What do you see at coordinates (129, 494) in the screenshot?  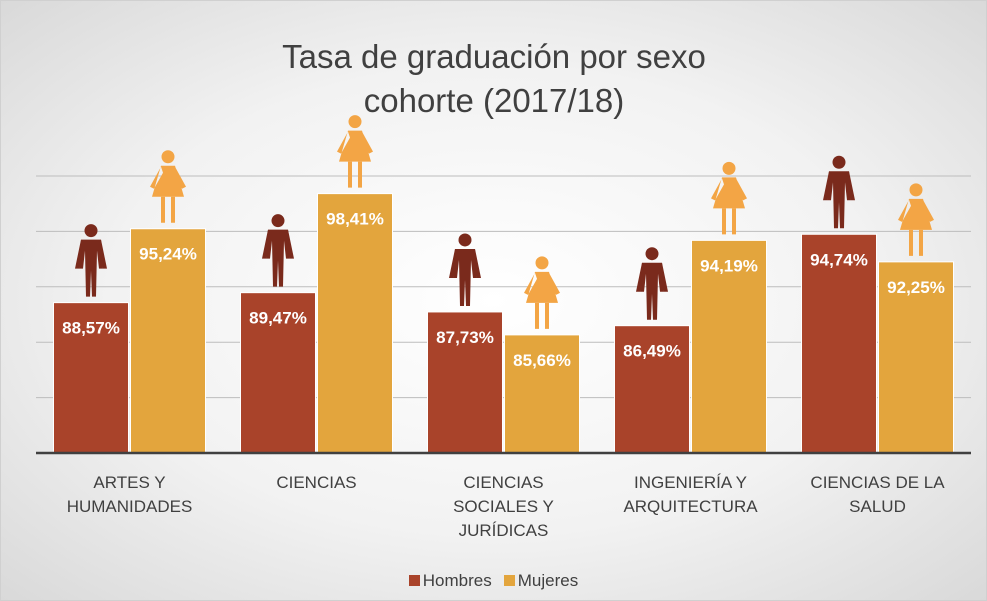 I see `x-tick-label: ARTES Y HUMANIDADES` at bounding box center [129, 494].